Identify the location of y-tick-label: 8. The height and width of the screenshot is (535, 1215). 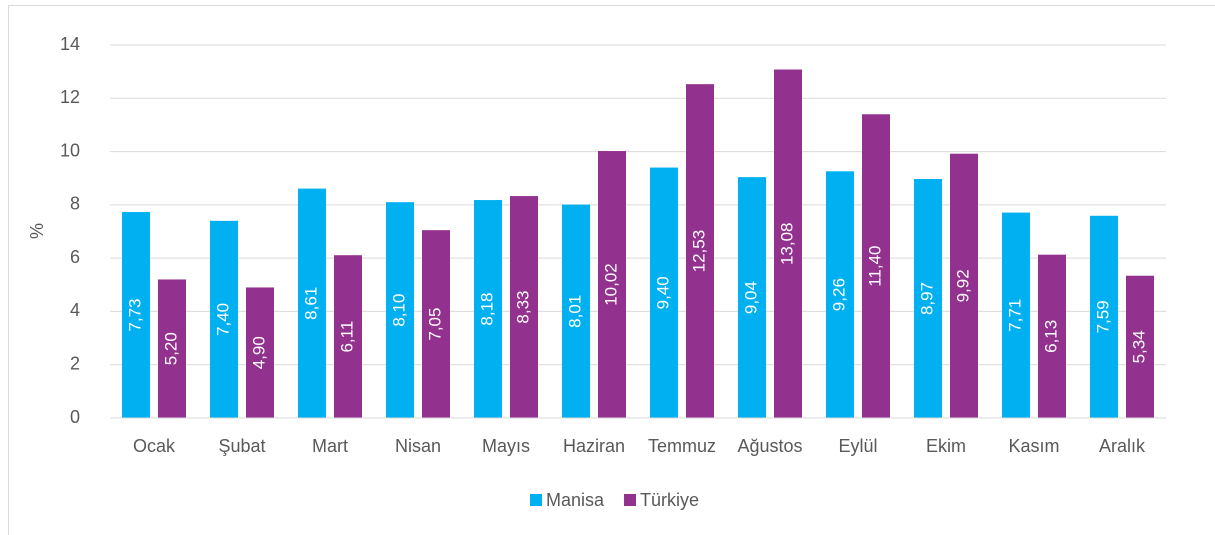
(75, 204).